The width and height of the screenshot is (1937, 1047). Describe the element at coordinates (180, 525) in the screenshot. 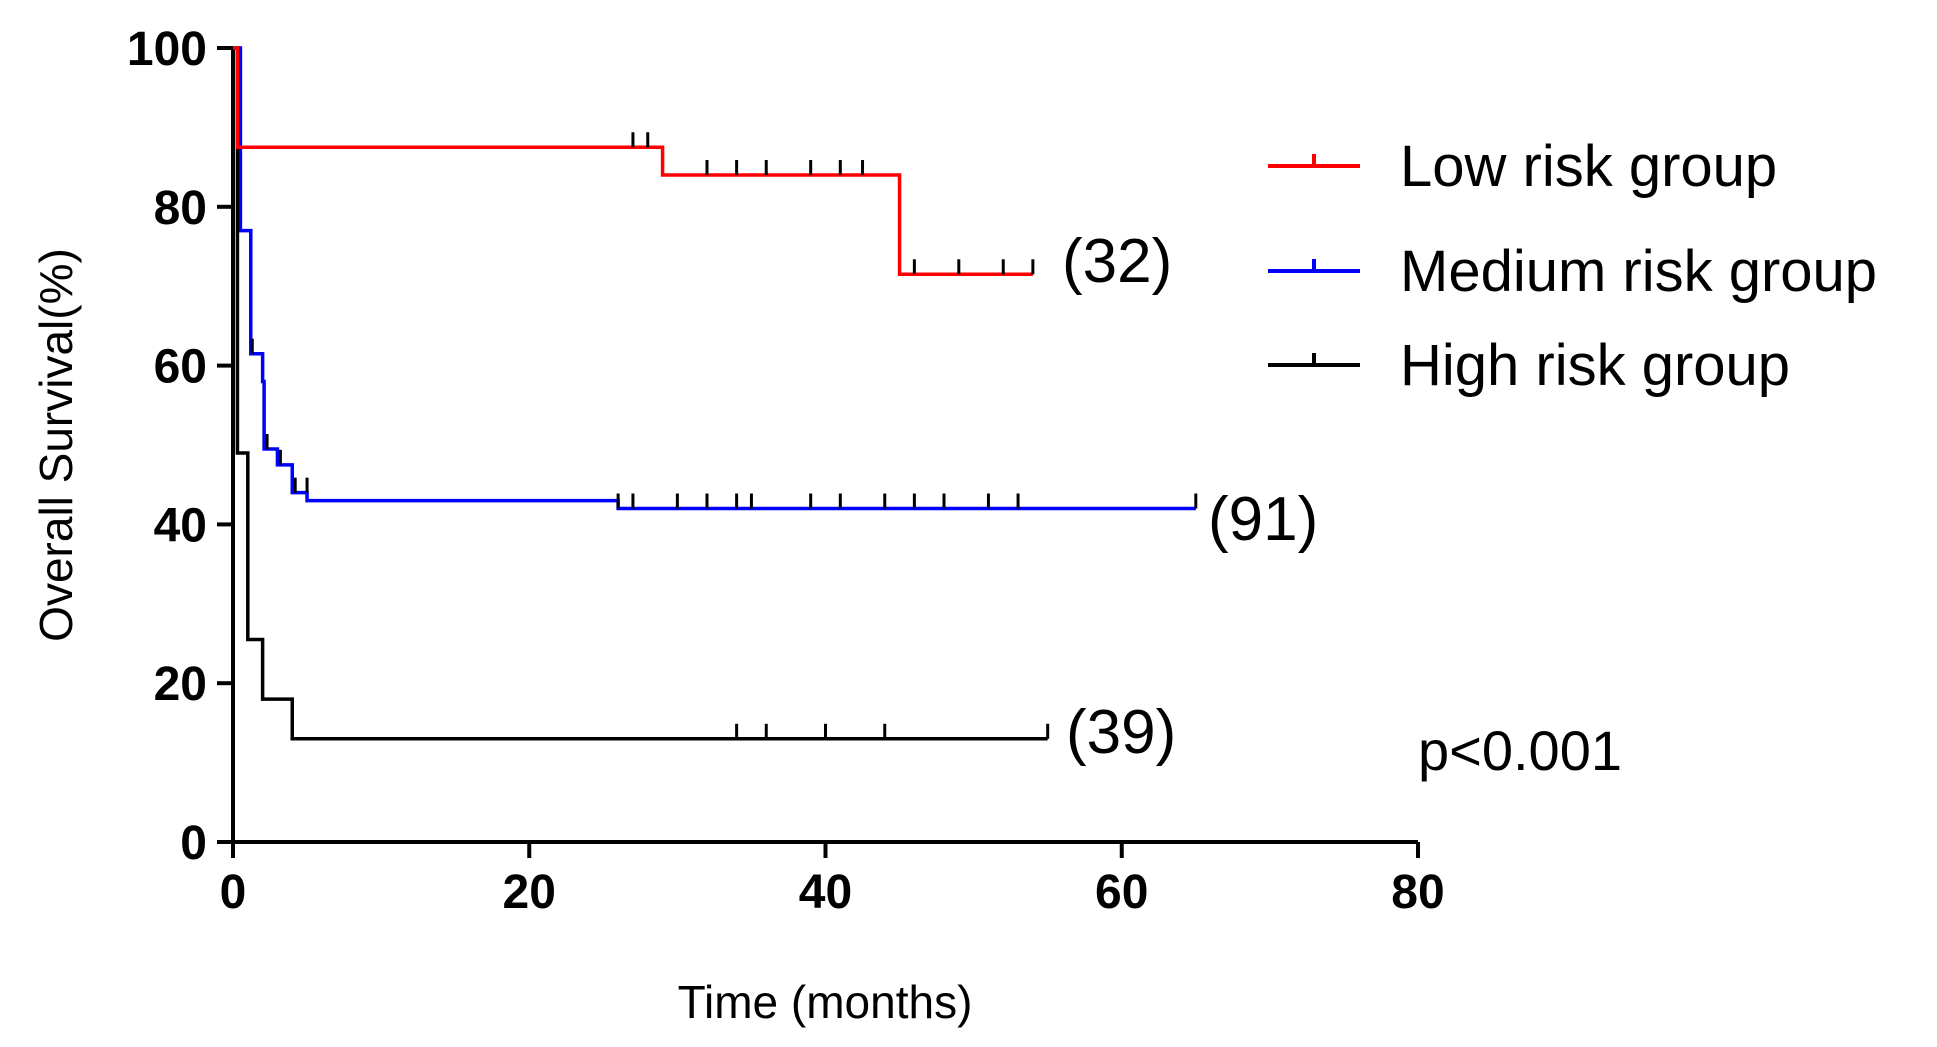

I see `y-tick-label: 40` at that location.